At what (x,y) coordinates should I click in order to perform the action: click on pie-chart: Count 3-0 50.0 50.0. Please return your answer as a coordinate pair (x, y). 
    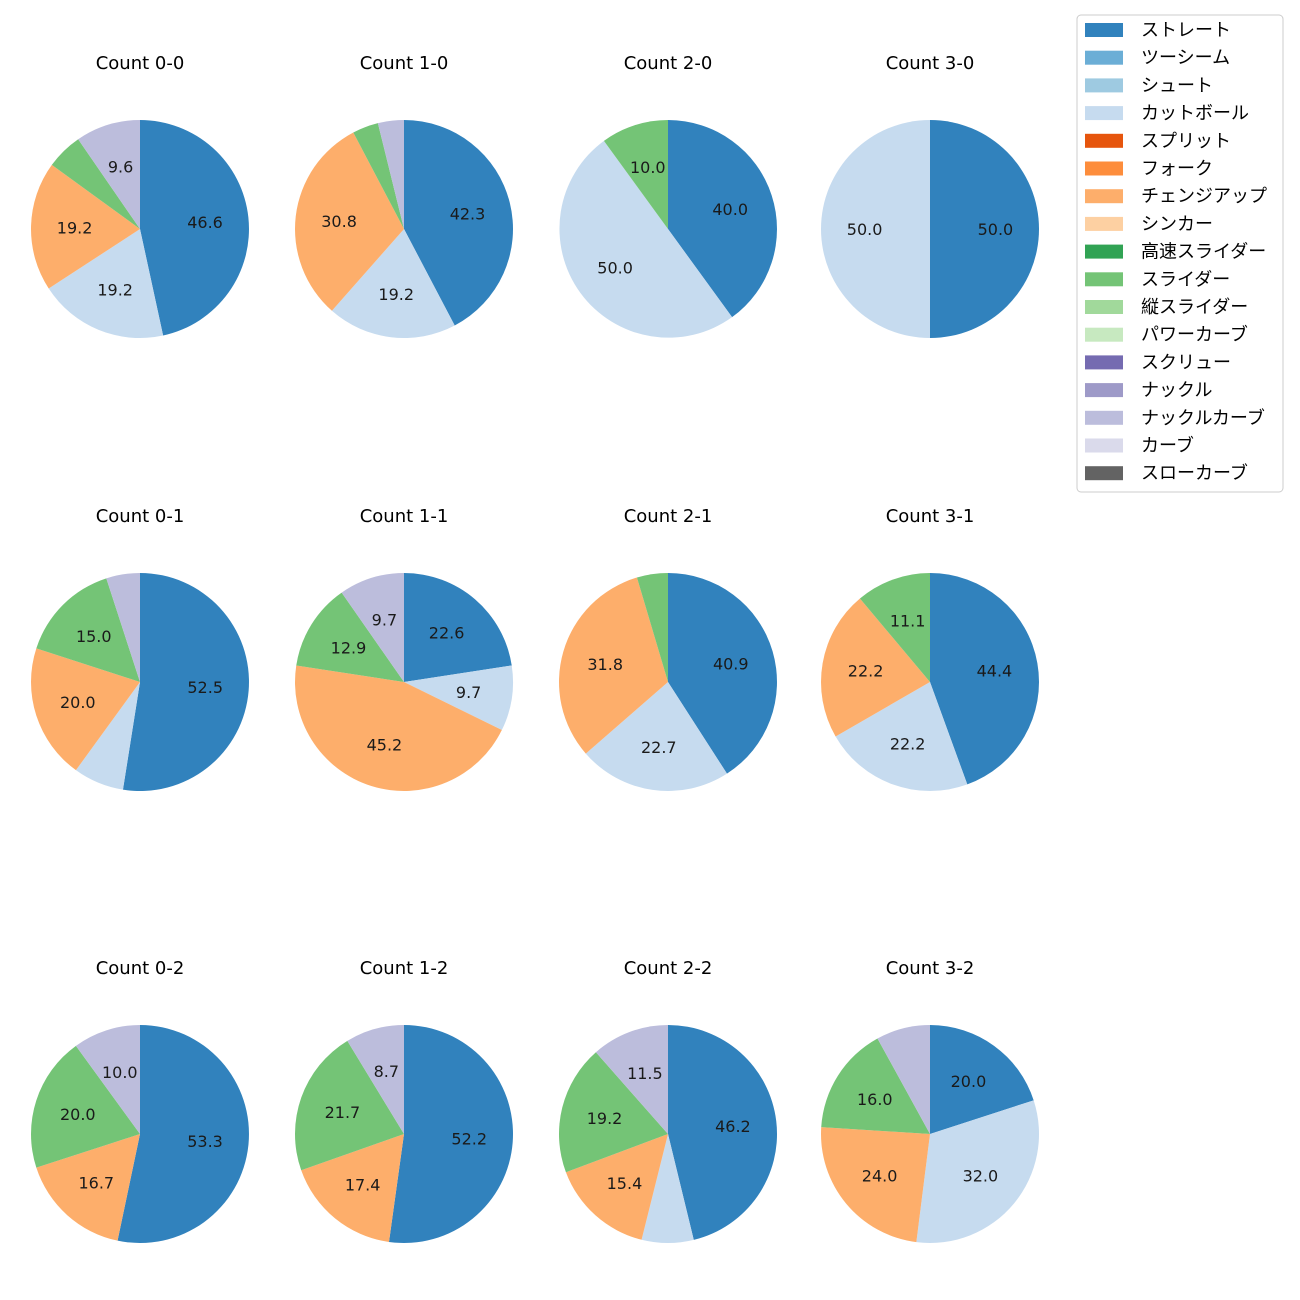
    Looking at the image, I should click on (930, 195).